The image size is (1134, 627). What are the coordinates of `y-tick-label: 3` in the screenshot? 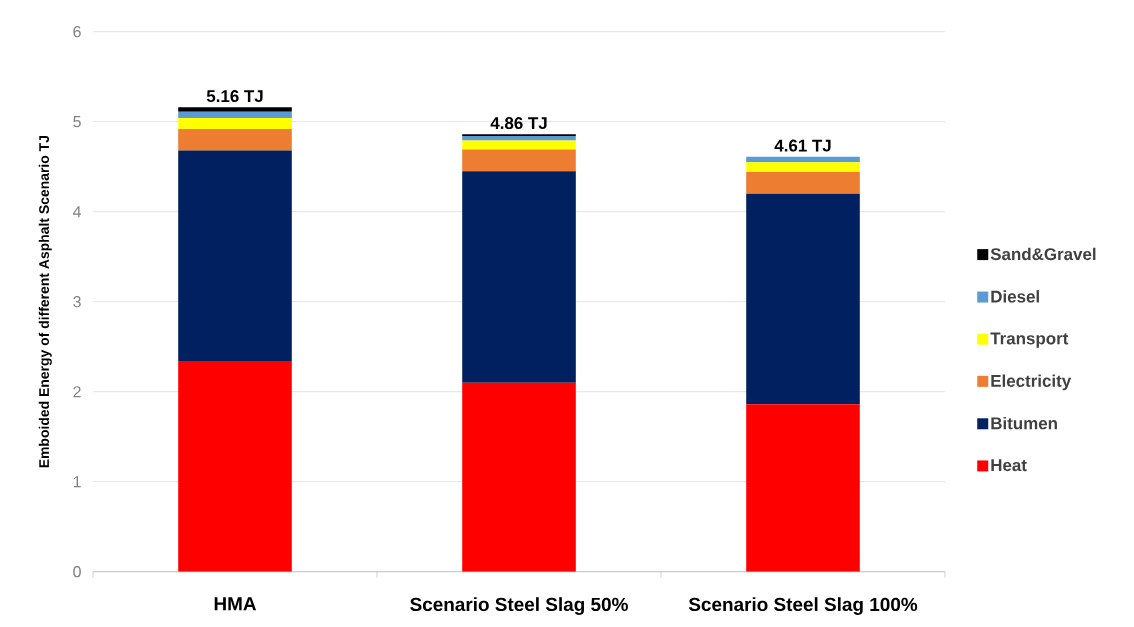 It's located at (77, 302).